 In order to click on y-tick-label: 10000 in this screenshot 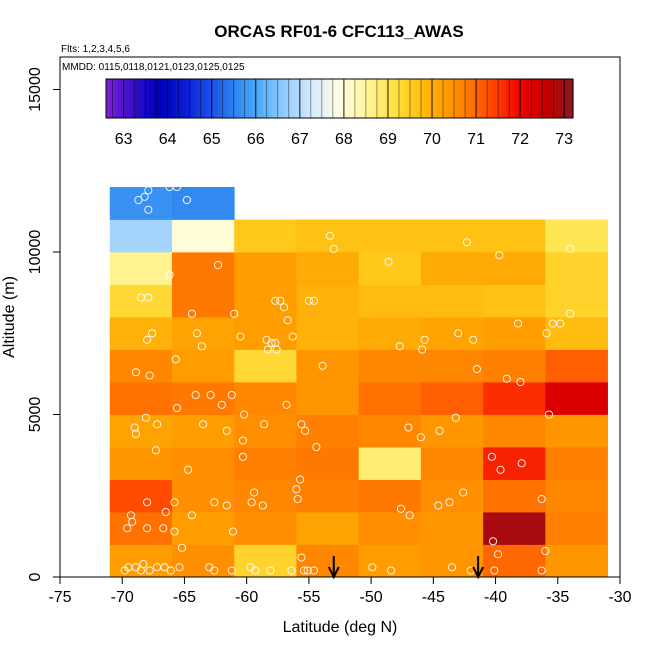, I will do `click(35, 252)`.